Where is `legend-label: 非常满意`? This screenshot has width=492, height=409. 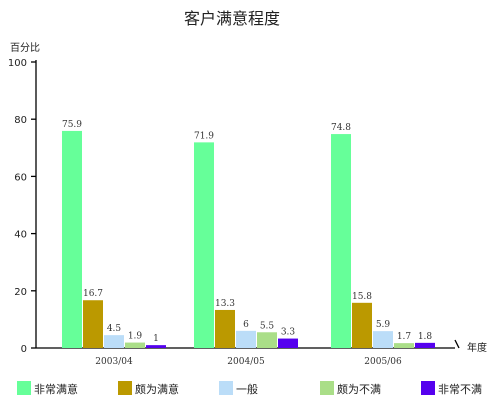
legend-label: 非常满意 is located at coordinates (56, 389).